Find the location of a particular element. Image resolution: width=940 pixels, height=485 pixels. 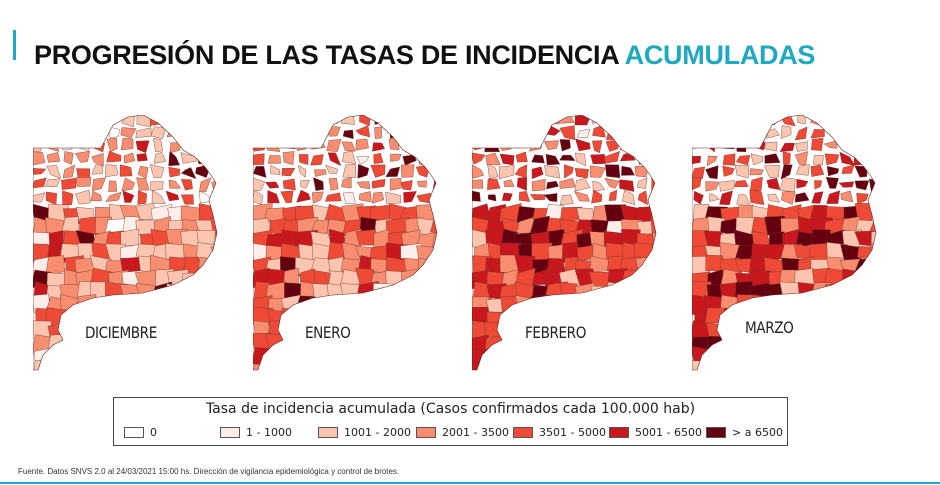

map-label: MARZO is located at coordinates (769, 327).